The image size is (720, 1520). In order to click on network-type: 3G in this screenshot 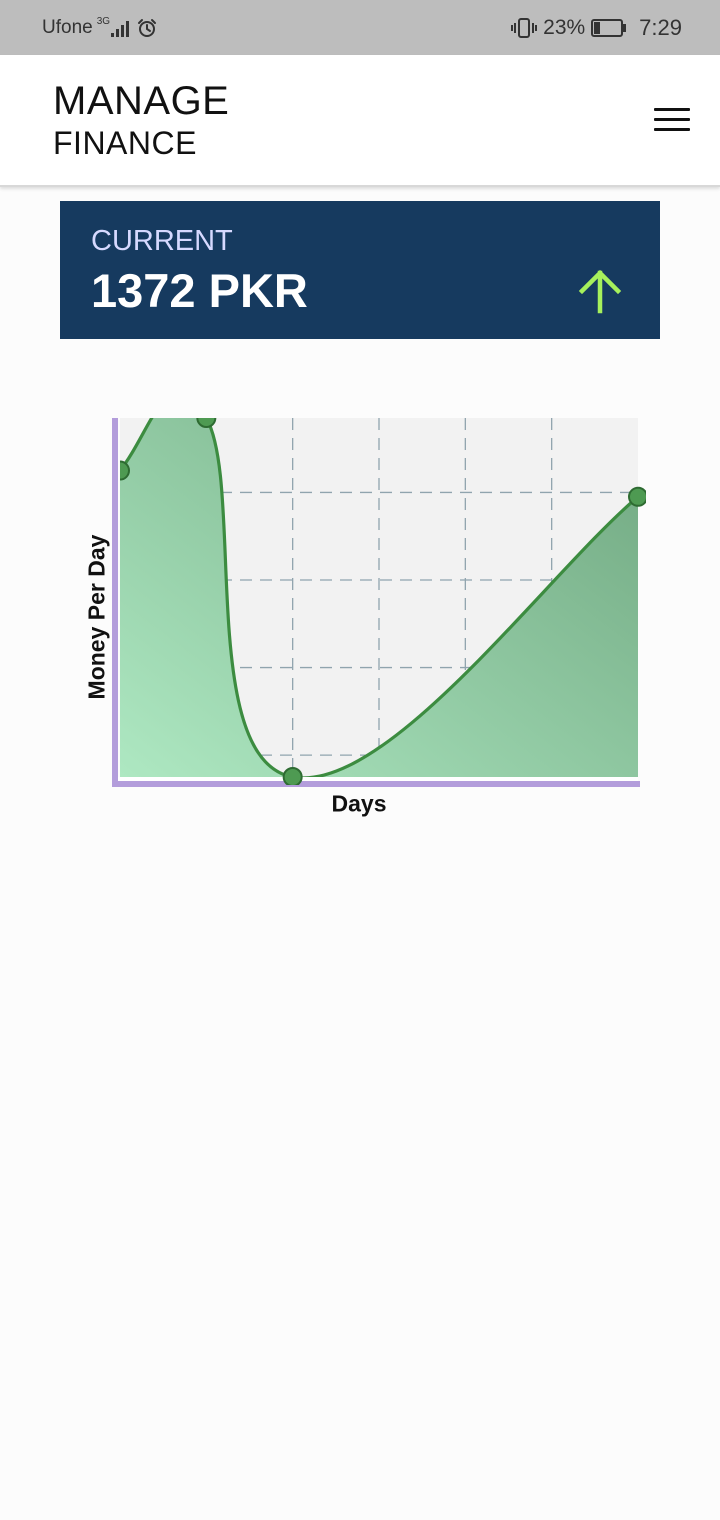, I will do `click(103, 21)`.